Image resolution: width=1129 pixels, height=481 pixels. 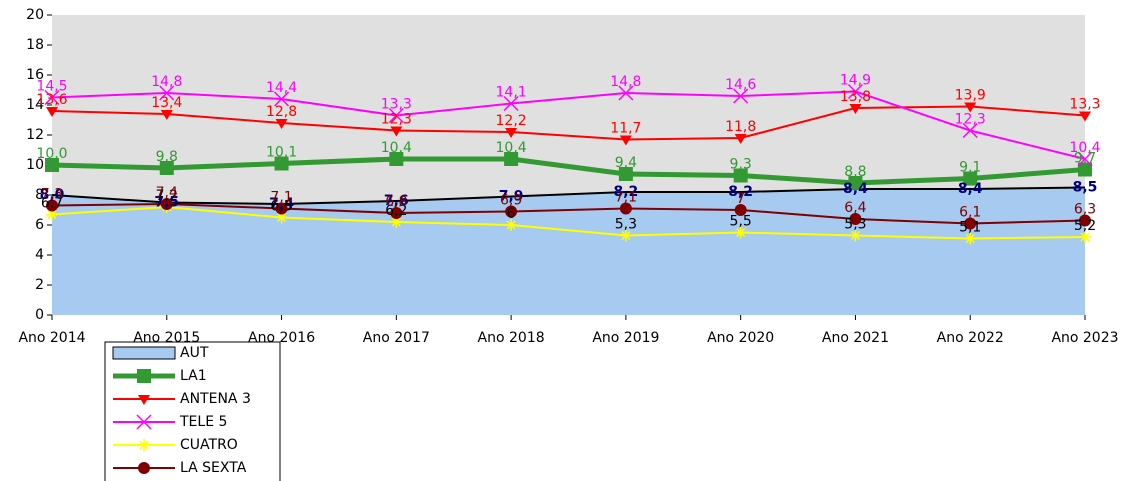 I want to click on y-tick-label: 0, so click(x=39, y=315).